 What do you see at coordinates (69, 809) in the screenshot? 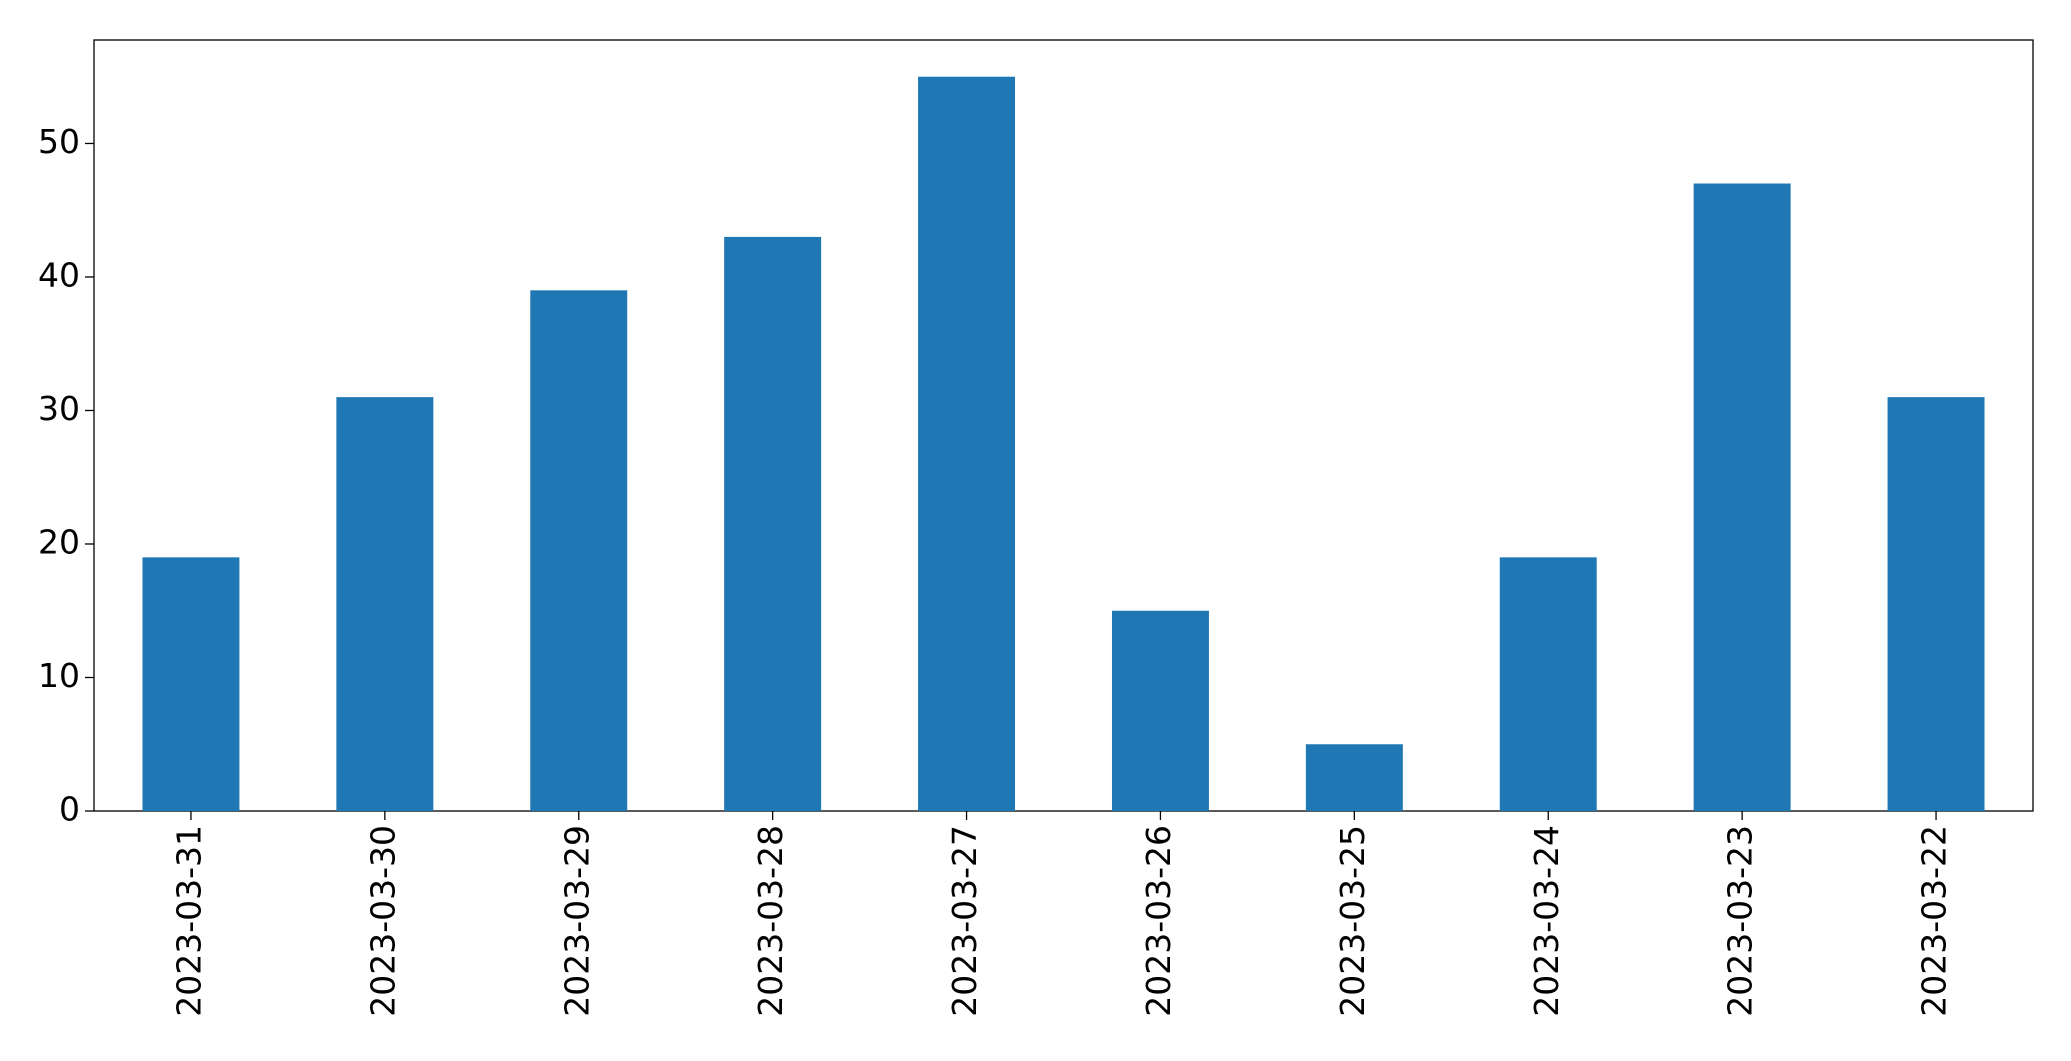
I see `y-tick-label: 0` at bounding box center [69, 809].